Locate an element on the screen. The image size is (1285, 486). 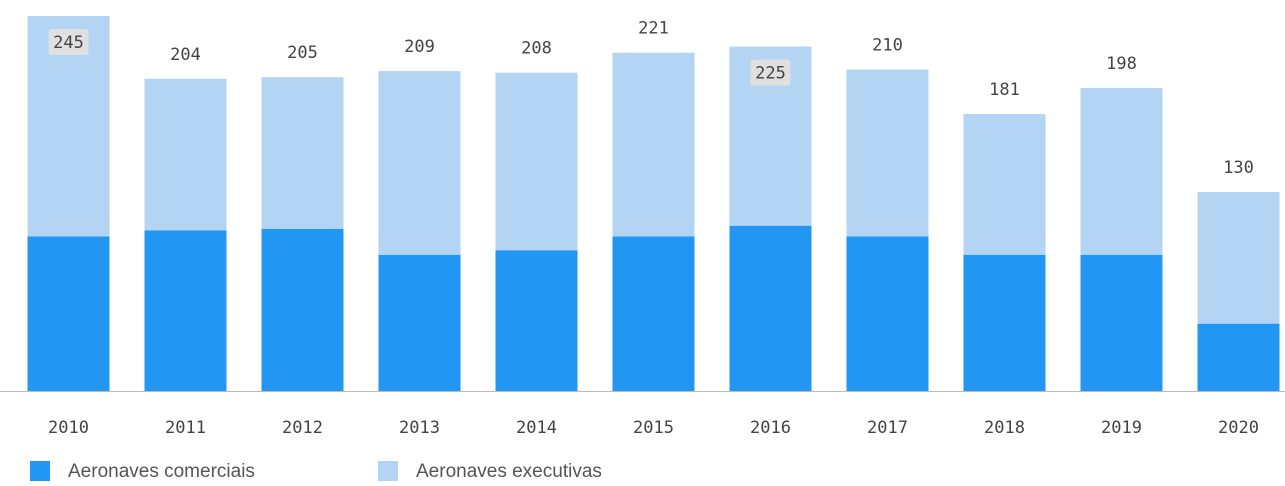
total-label: 208 is located at coordinates (536, 49).